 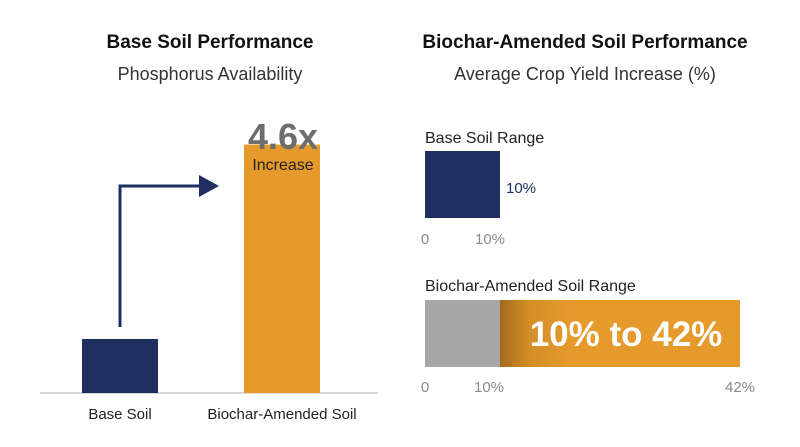 What do you see at coordinates (585, 74) in the screenshot?
I see `right-panel-subtitle: Average Crop Yield Increase (%)` at bounding box center [585, 74].